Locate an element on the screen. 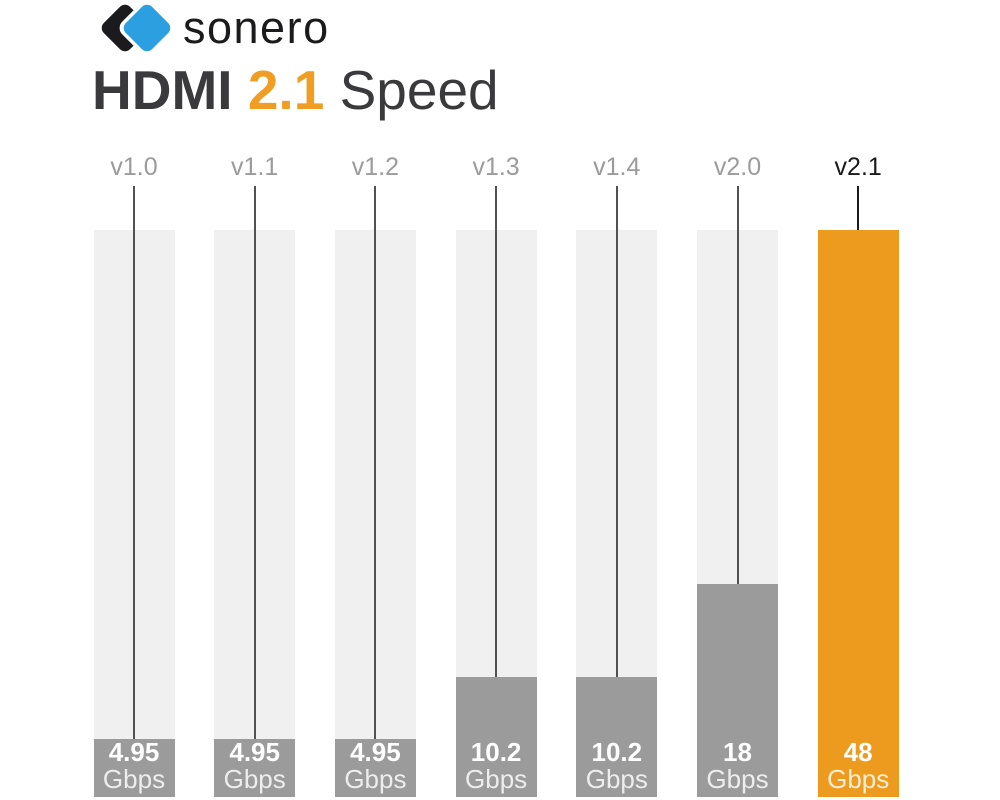 Image resolution: width=1000 pixels, height=800 pixels. title-word: Speed is located at coordinates (419, 90).